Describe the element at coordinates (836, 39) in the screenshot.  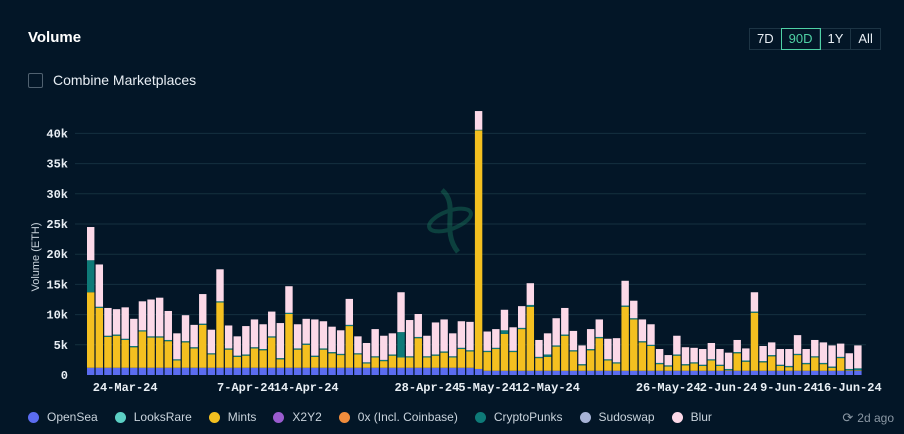
I see `range-1y-button: 1Y` at that location.